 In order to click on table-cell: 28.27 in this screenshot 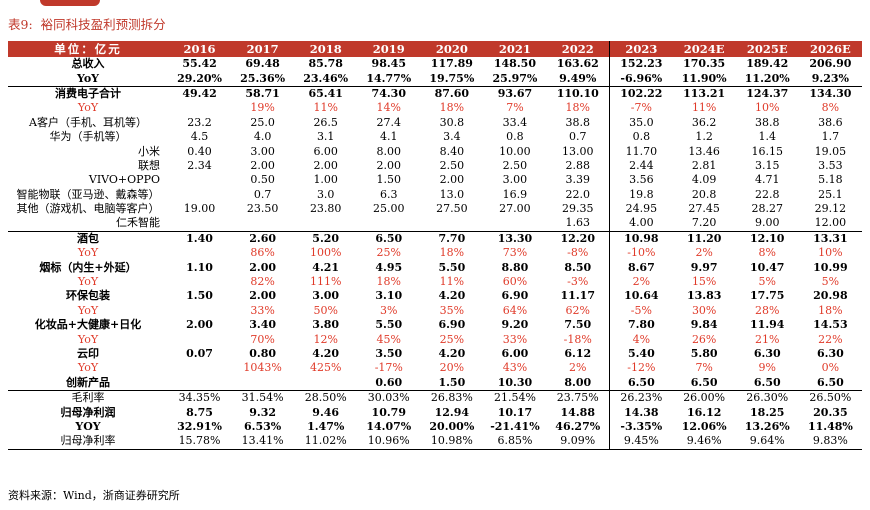, I will do `click(767, 209)`.